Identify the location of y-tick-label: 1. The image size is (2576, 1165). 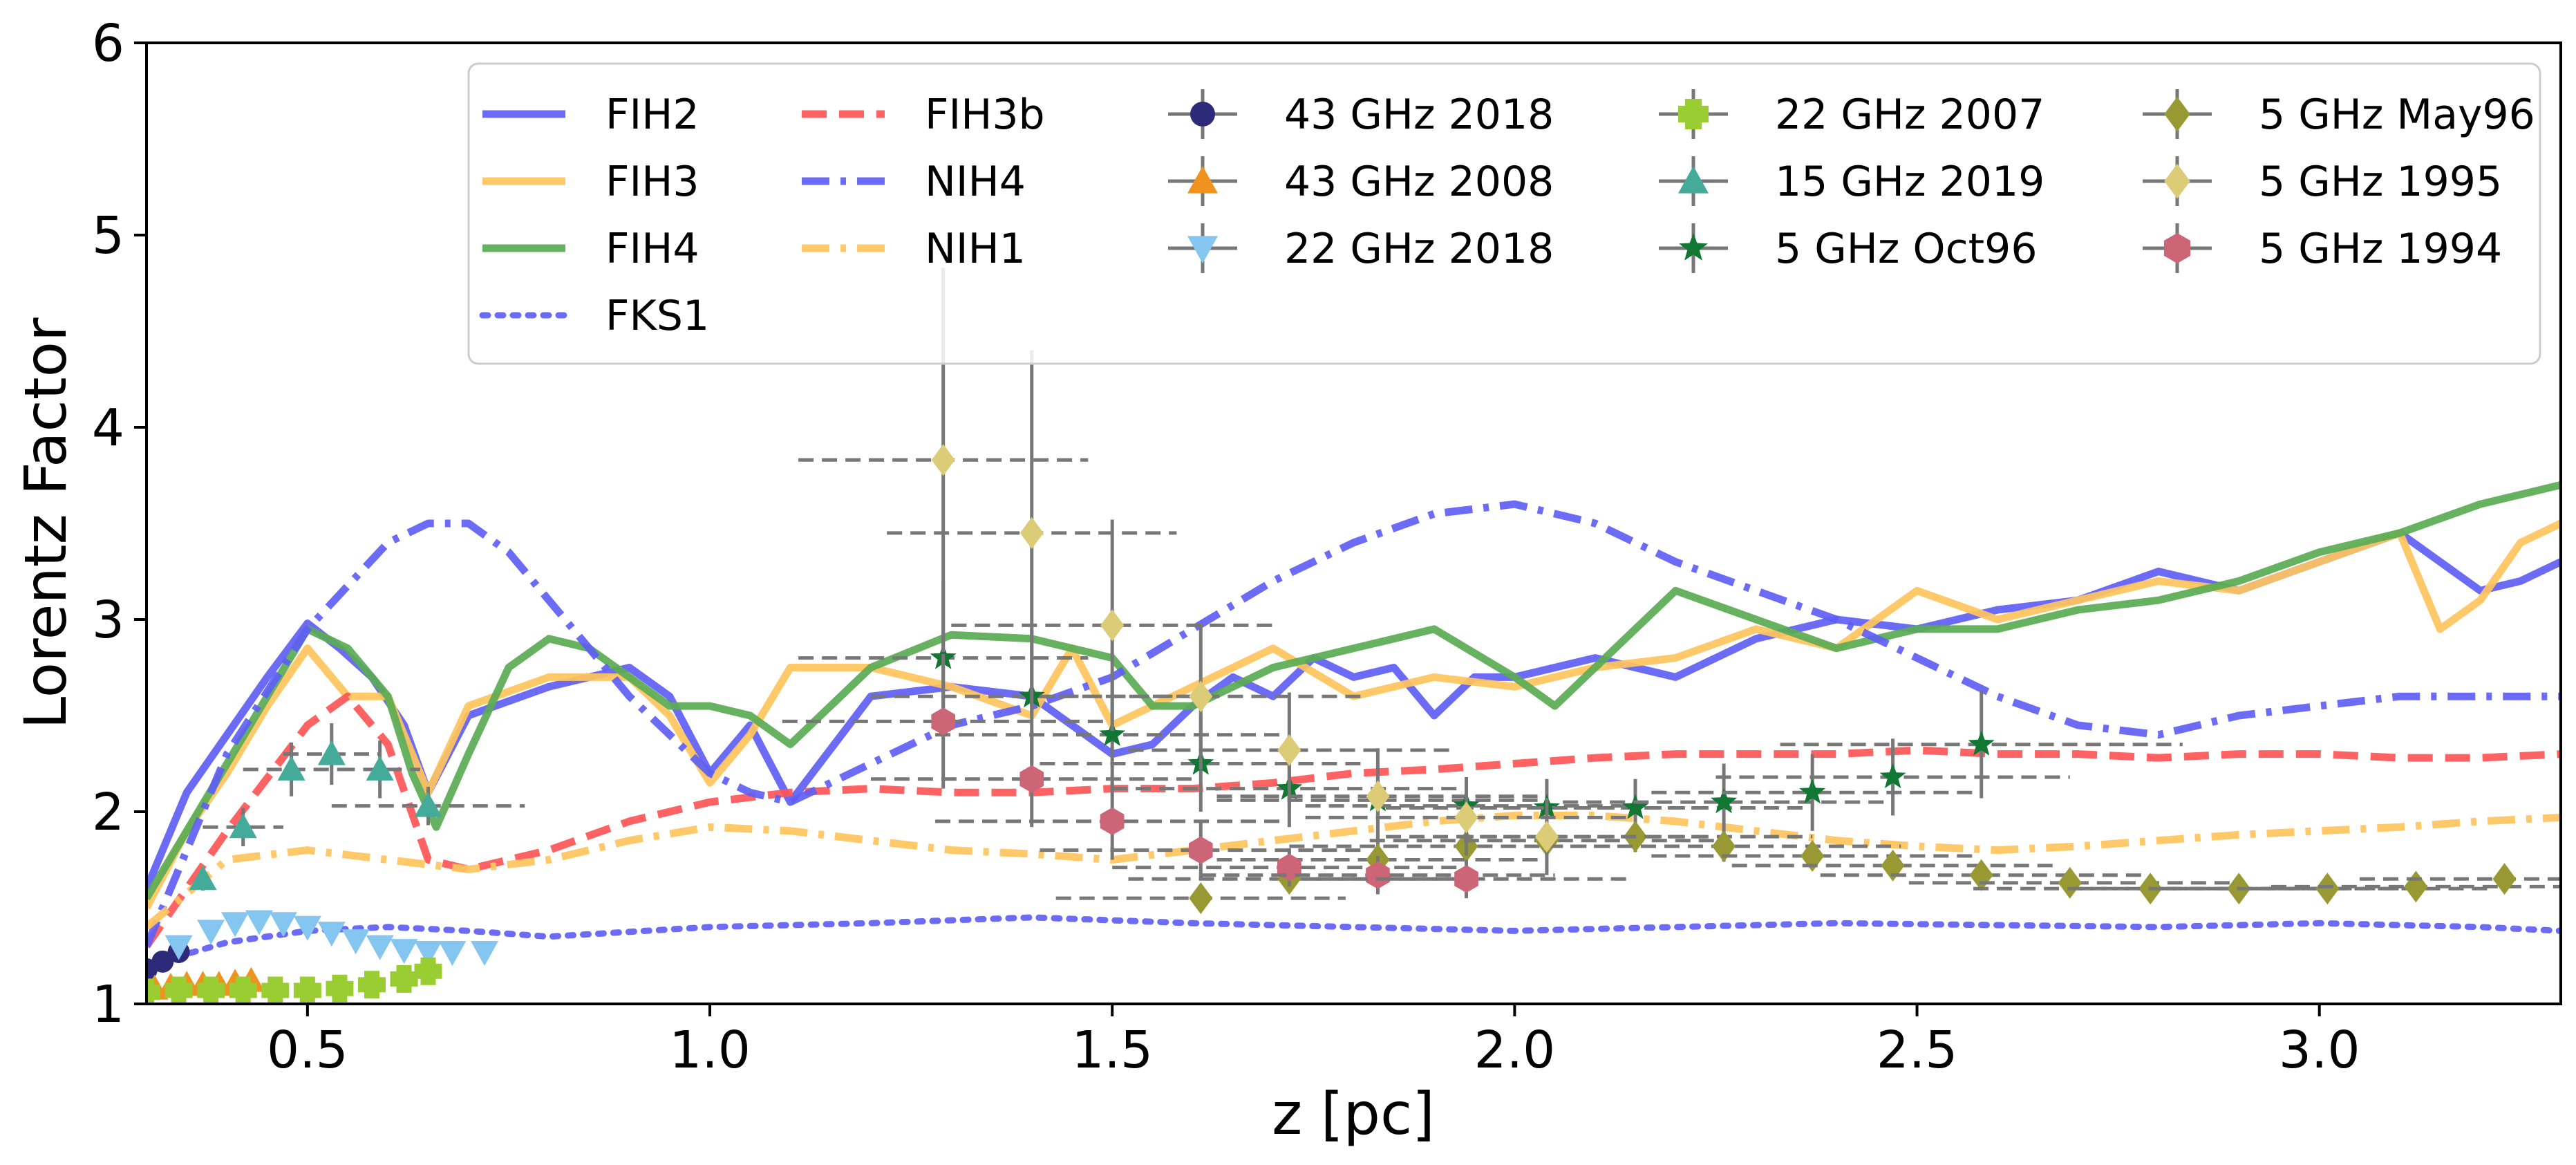
(108, 1004).